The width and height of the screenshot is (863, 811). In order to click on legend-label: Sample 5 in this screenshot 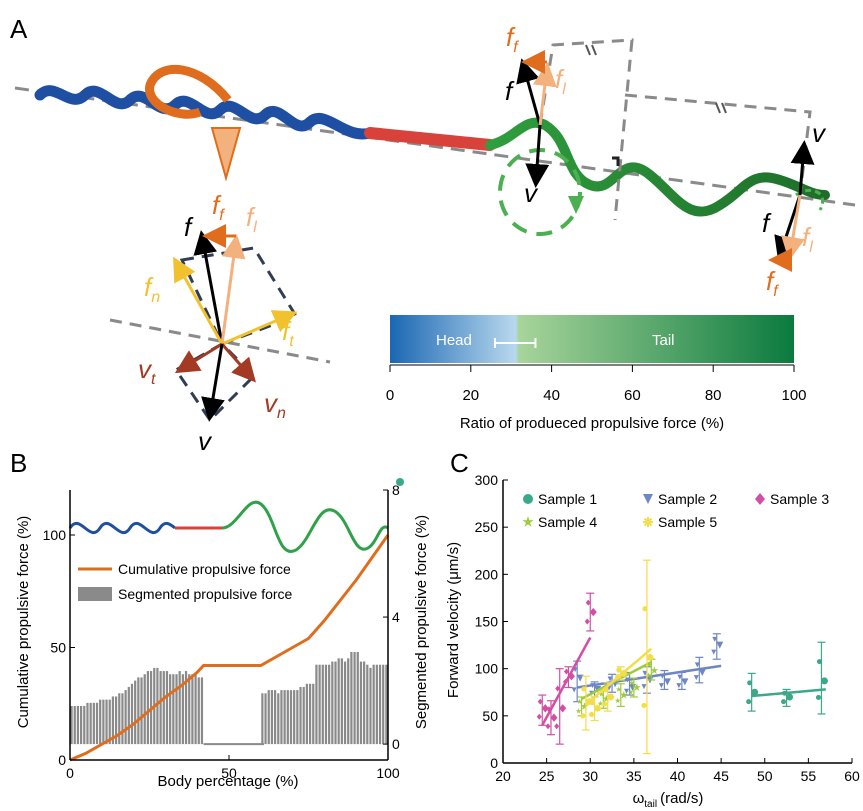, I will do `click(687, 522)`.